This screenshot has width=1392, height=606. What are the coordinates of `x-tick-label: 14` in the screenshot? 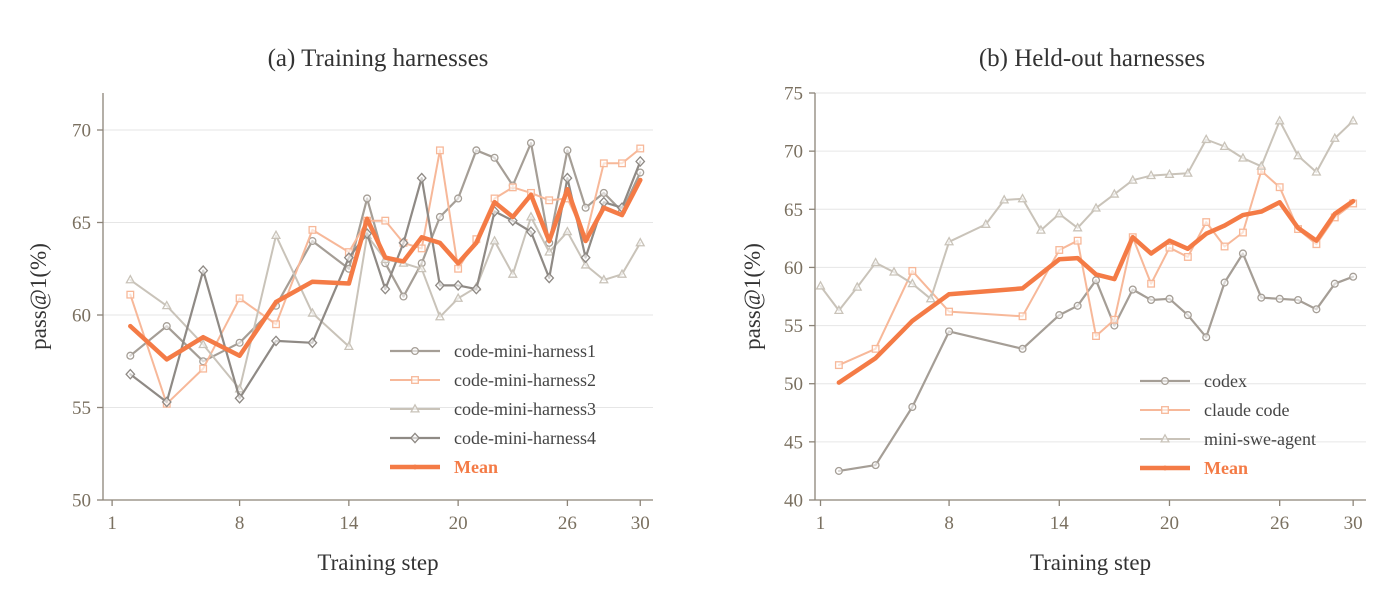 It's located at (349, 523).